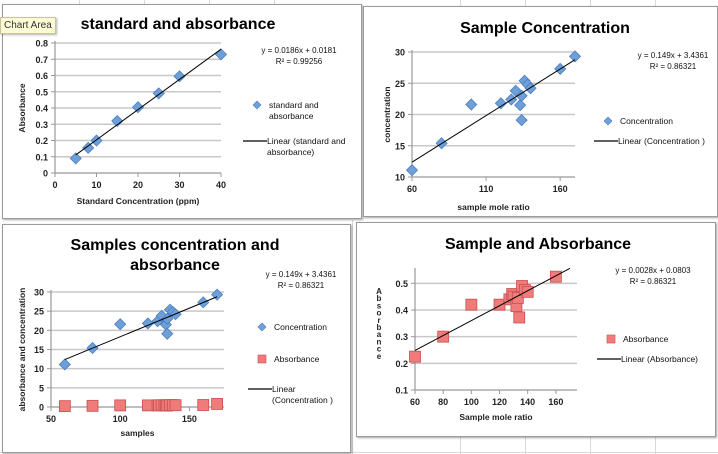 The height and width of the screenshot is (454, 718). What do you see at coordinates (443, 402) in the screenshot?
I see `x-tick-label: 80` at bounding box center [443, 402].